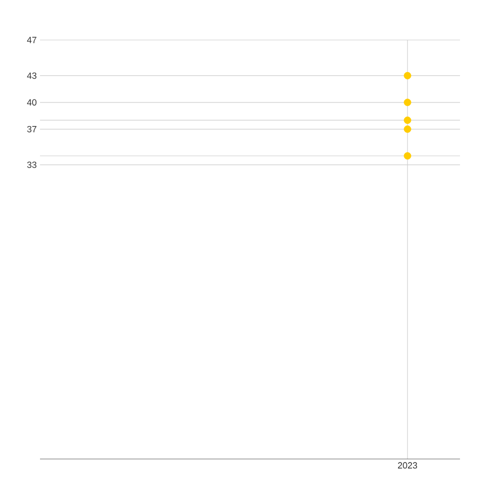 This screenshot has width=500, height=500. I want to click on y-tick-label: 47, so click(31, 40).